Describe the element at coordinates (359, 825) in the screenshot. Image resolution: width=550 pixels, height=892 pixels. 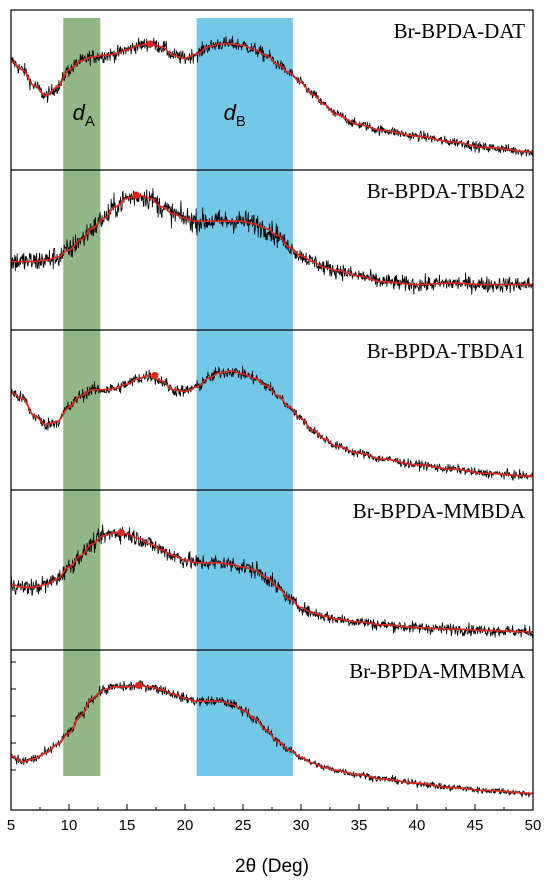
I see `x-tick-label: 35` at that location.